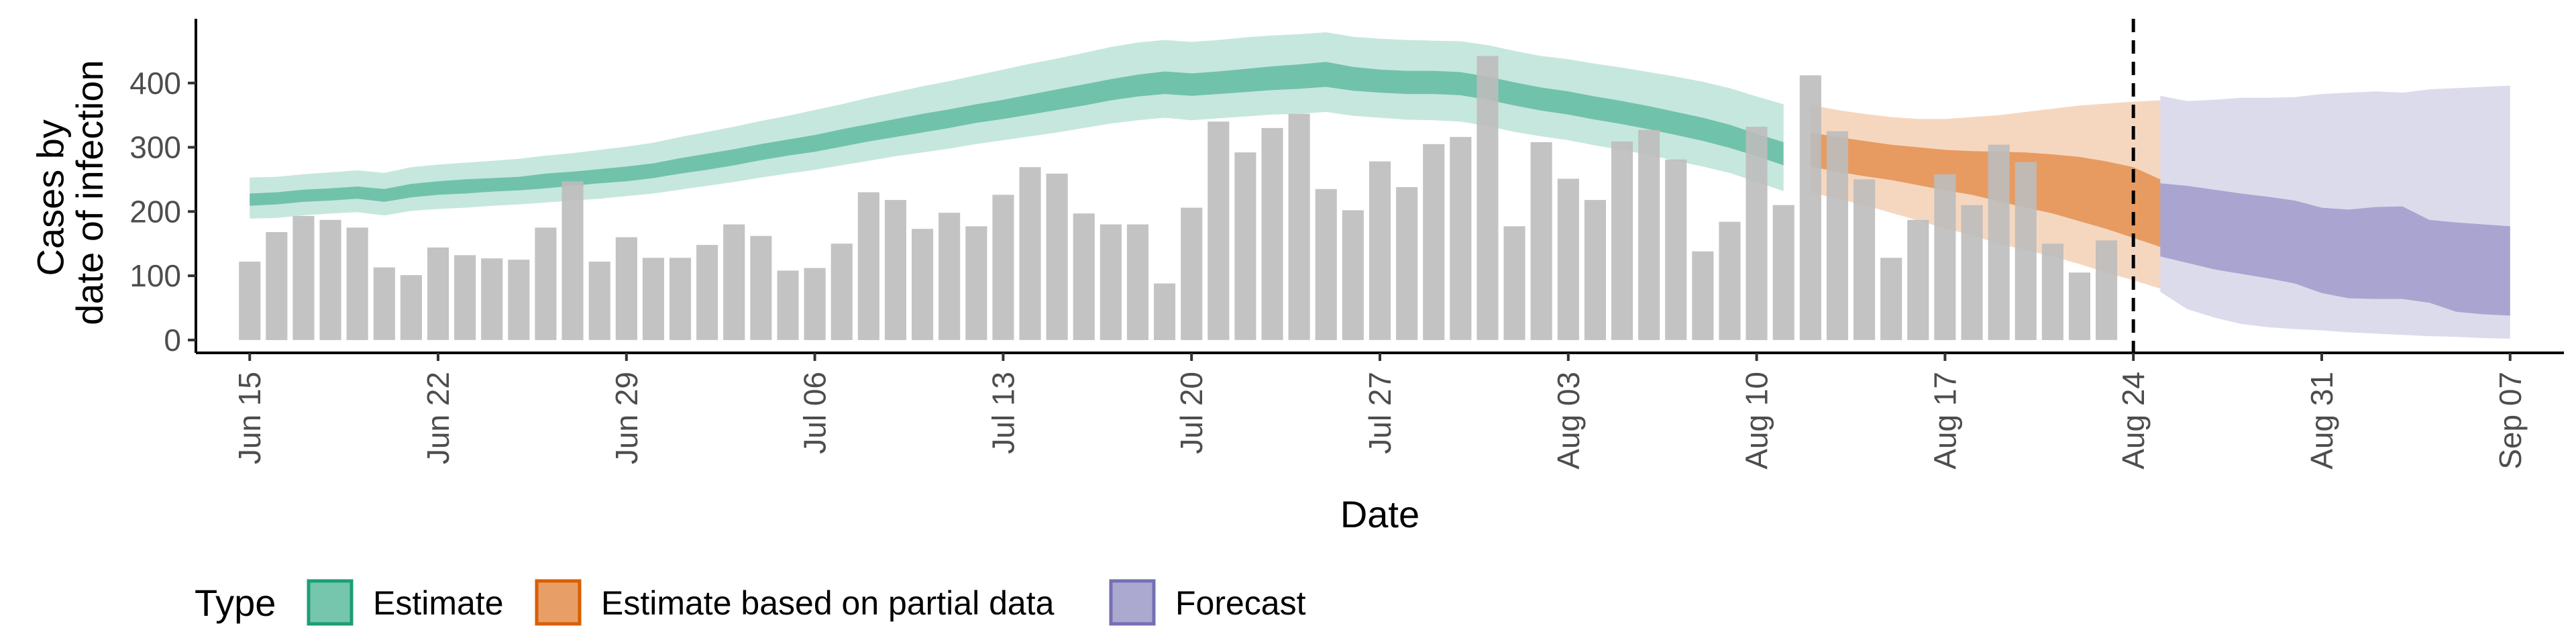 The image size is (2576, 644). What do you see at coordinates (155, 211) in the screenshot?
I see `y-tick-label: 200` at bounding box center [155, 211].